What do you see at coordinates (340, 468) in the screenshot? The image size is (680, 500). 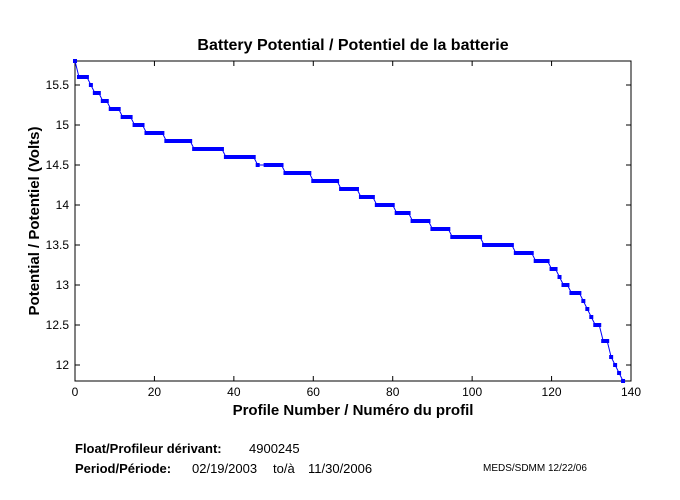 I see `period-end: 11/30/2006` at bounding box center [340, 468].